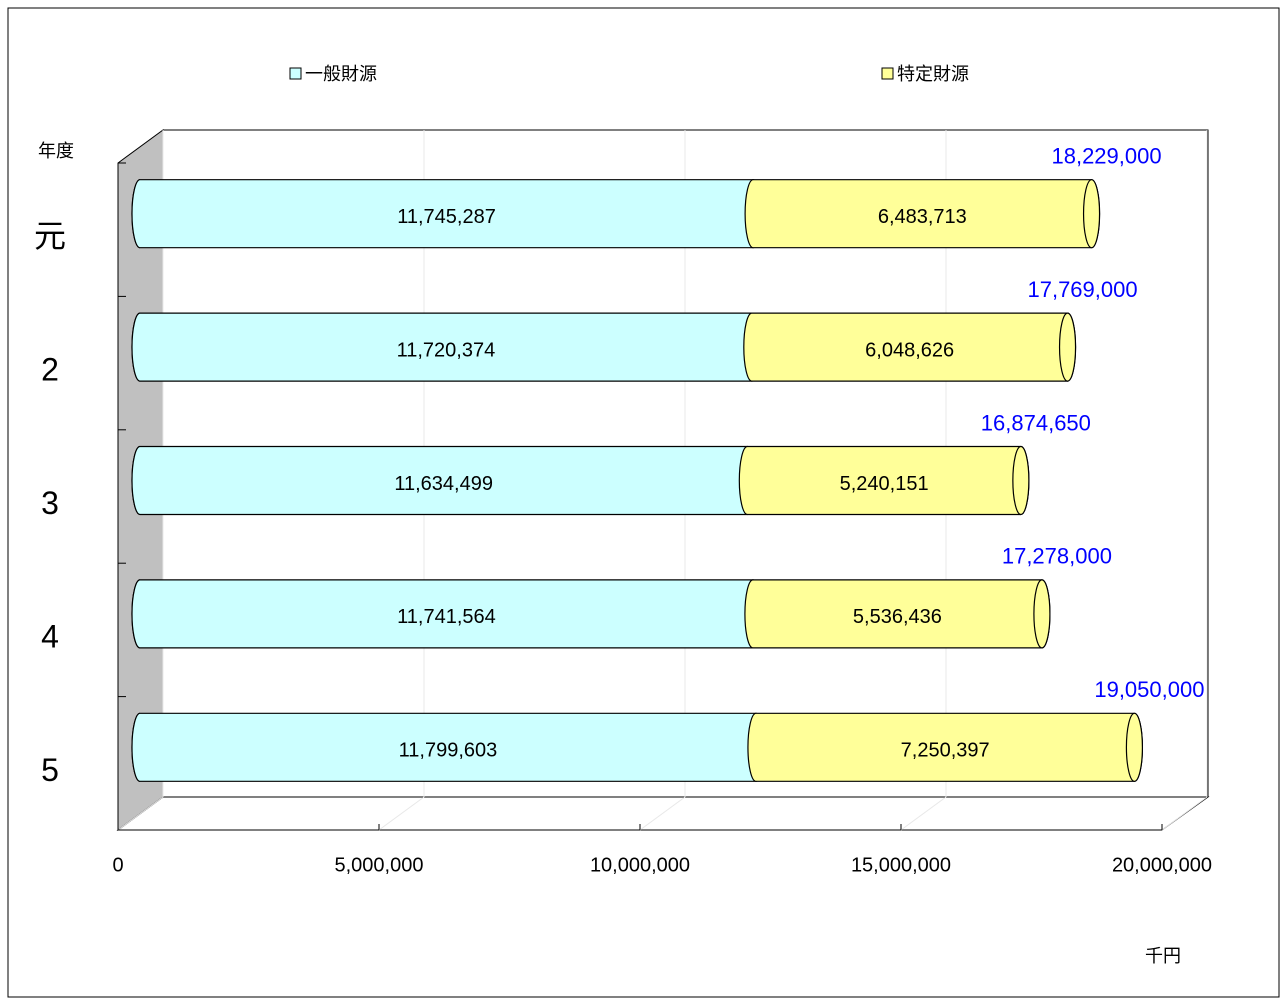 The image size is (1286, 1006). What do you see at coordinates (884, 484) in the screenshot?
I see `data-label: 5,240,151` at bounding box center [884, 484].